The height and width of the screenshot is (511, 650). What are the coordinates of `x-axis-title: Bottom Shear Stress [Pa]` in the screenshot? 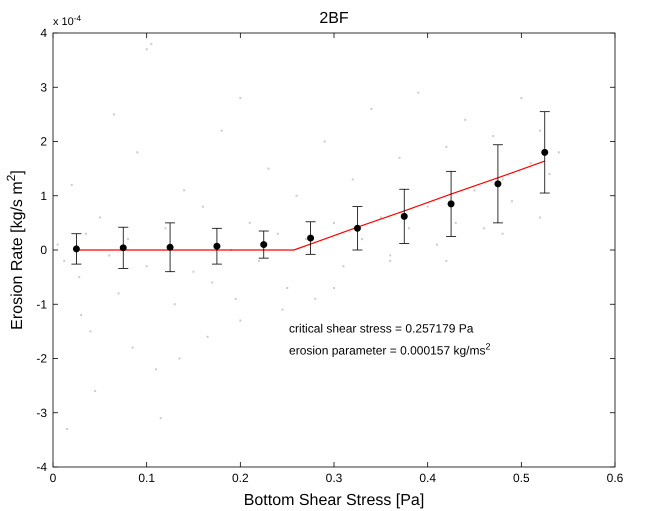 It's located at (334, 500).